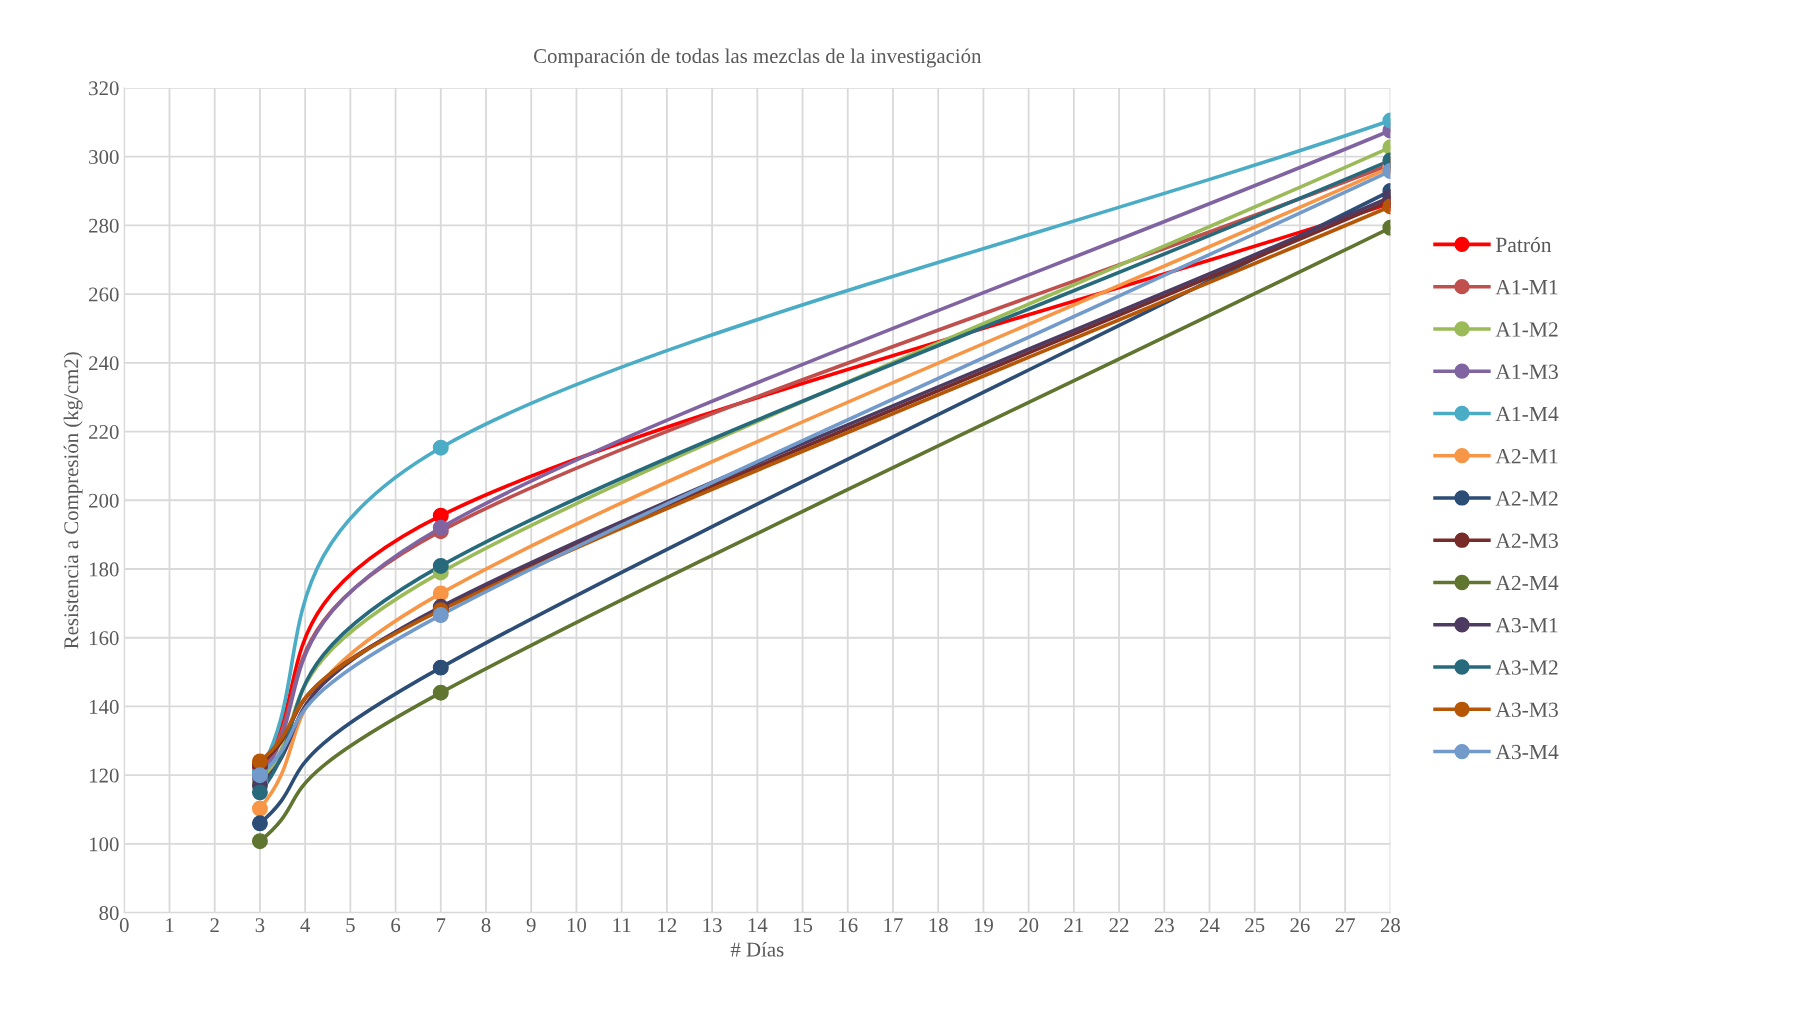  What do you see at coordinates (104, 157) in the screenshot?
I see `y-tick-label: 300` at bounding box center [104, 157].